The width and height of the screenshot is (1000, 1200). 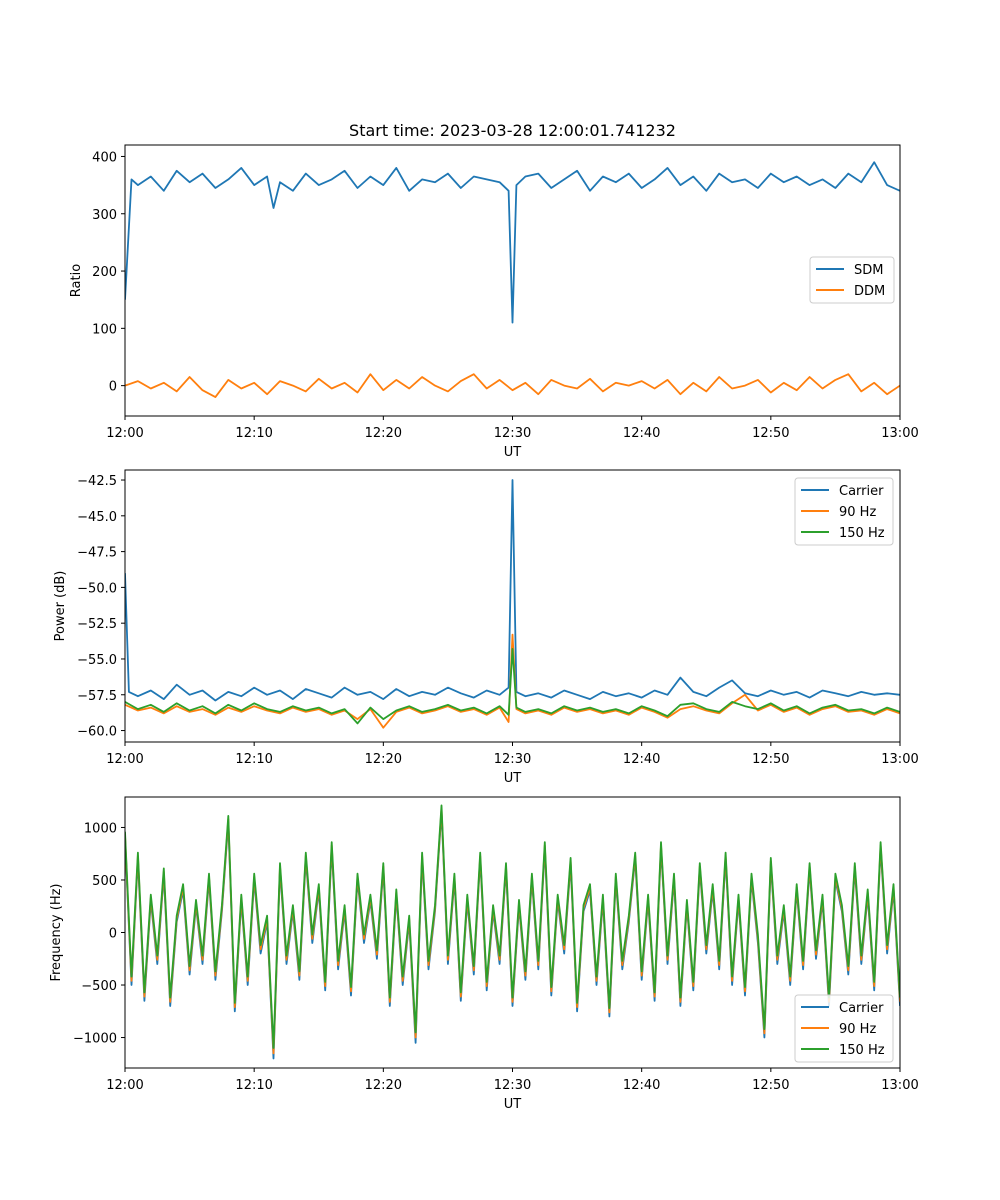 I want to click on y-tick-label: −60.0, so click(x=97, y=732).